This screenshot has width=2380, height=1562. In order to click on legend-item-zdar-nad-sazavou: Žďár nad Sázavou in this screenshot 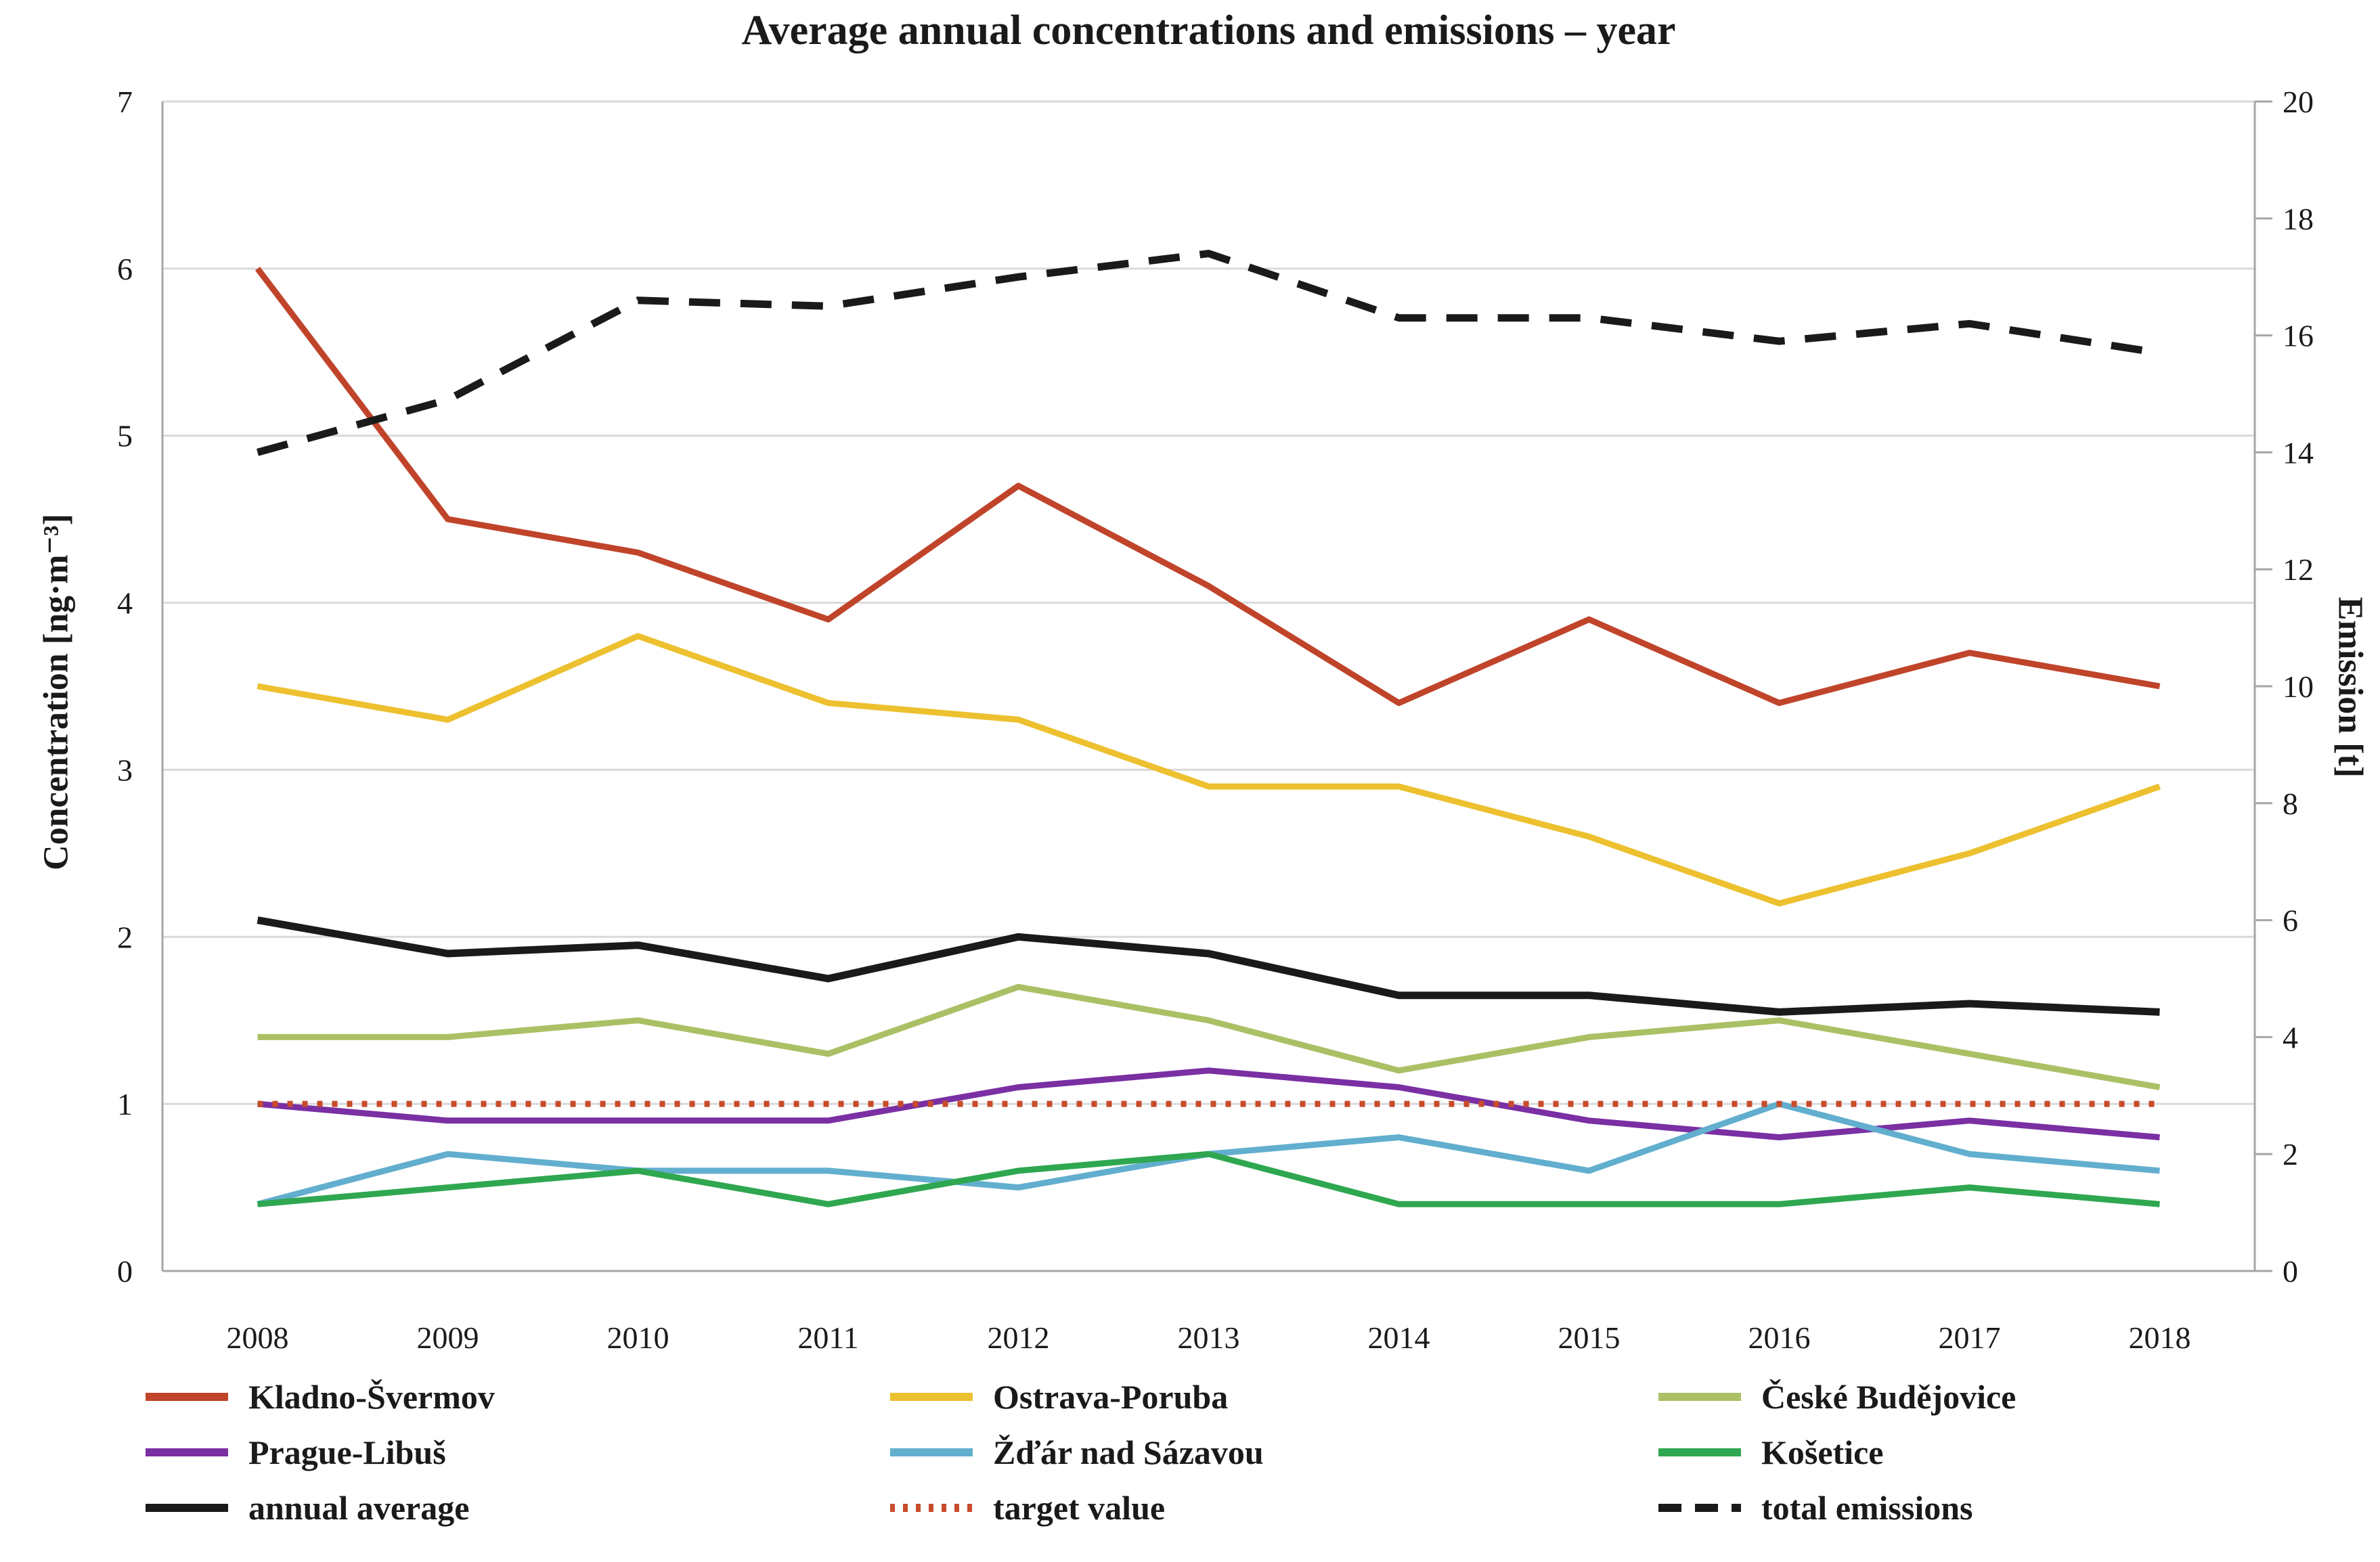, I will do `click(1077, 1452)`.